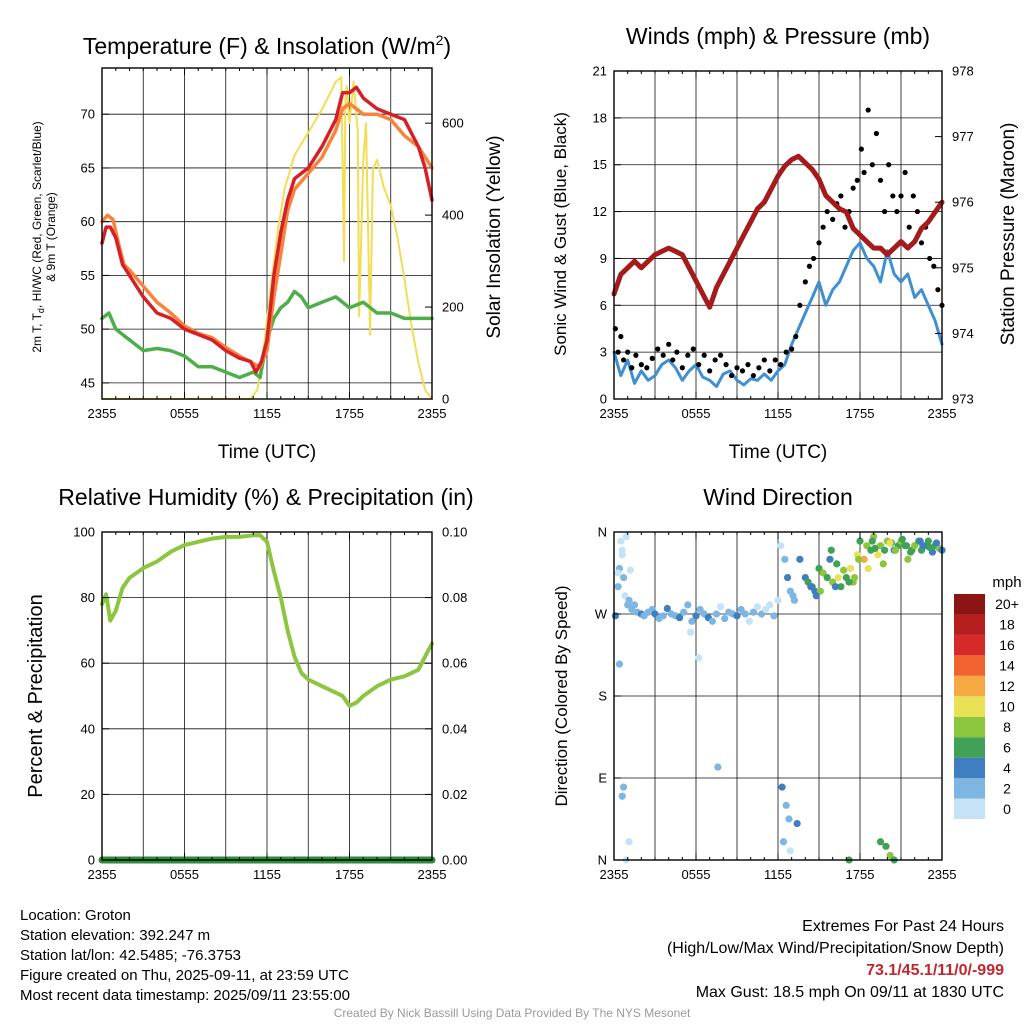 This screenshot has height=1024, width=1024. Describe the element at coordinates (778, 247) in the screenshot. I see `wind-series` at that location.